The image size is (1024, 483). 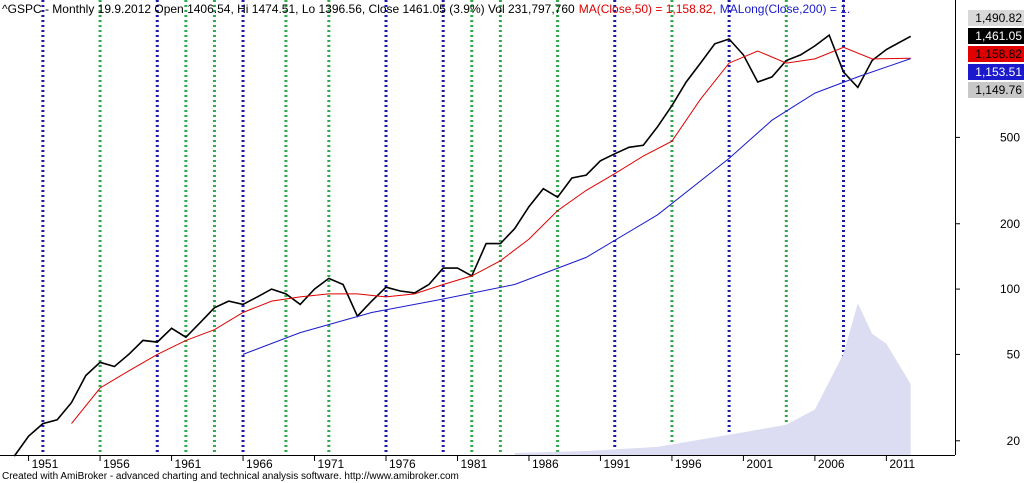 What do you see at coordinates (188, 464) in the screenshot?
I see `x-tick-label: 1961` at bounding box center [188, 464].